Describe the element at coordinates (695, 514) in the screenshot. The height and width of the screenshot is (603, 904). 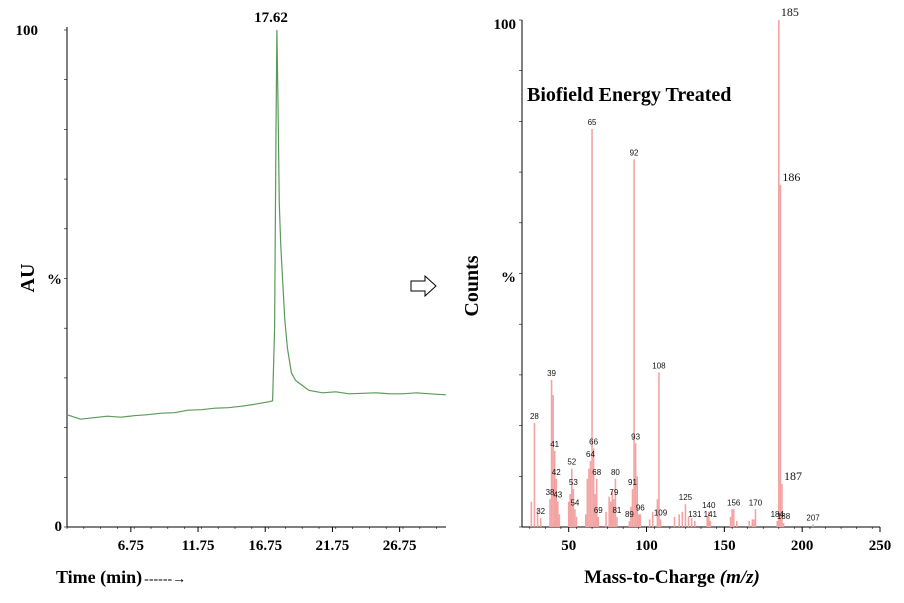
I see `spectrum-peak-label-131: 131` at that location.